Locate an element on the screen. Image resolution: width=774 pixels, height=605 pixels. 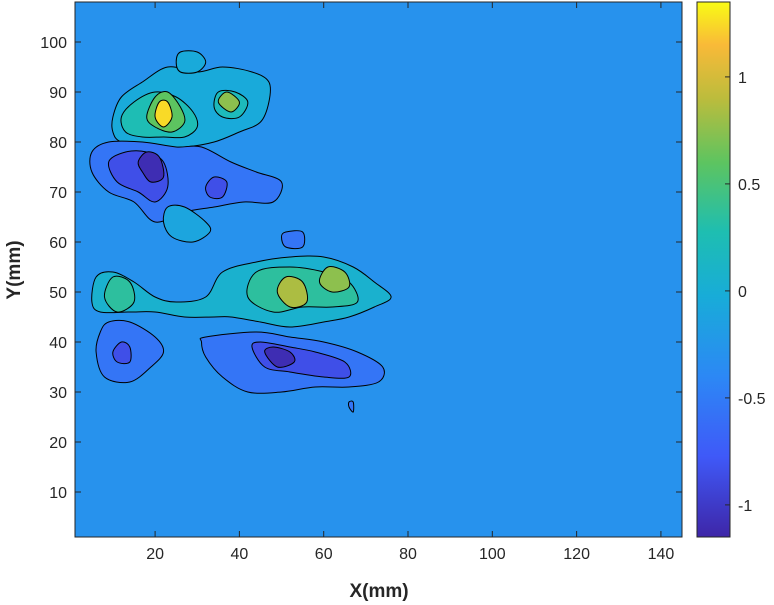
colorbar-tick-label: -1 is located at coordinates (745, 506).